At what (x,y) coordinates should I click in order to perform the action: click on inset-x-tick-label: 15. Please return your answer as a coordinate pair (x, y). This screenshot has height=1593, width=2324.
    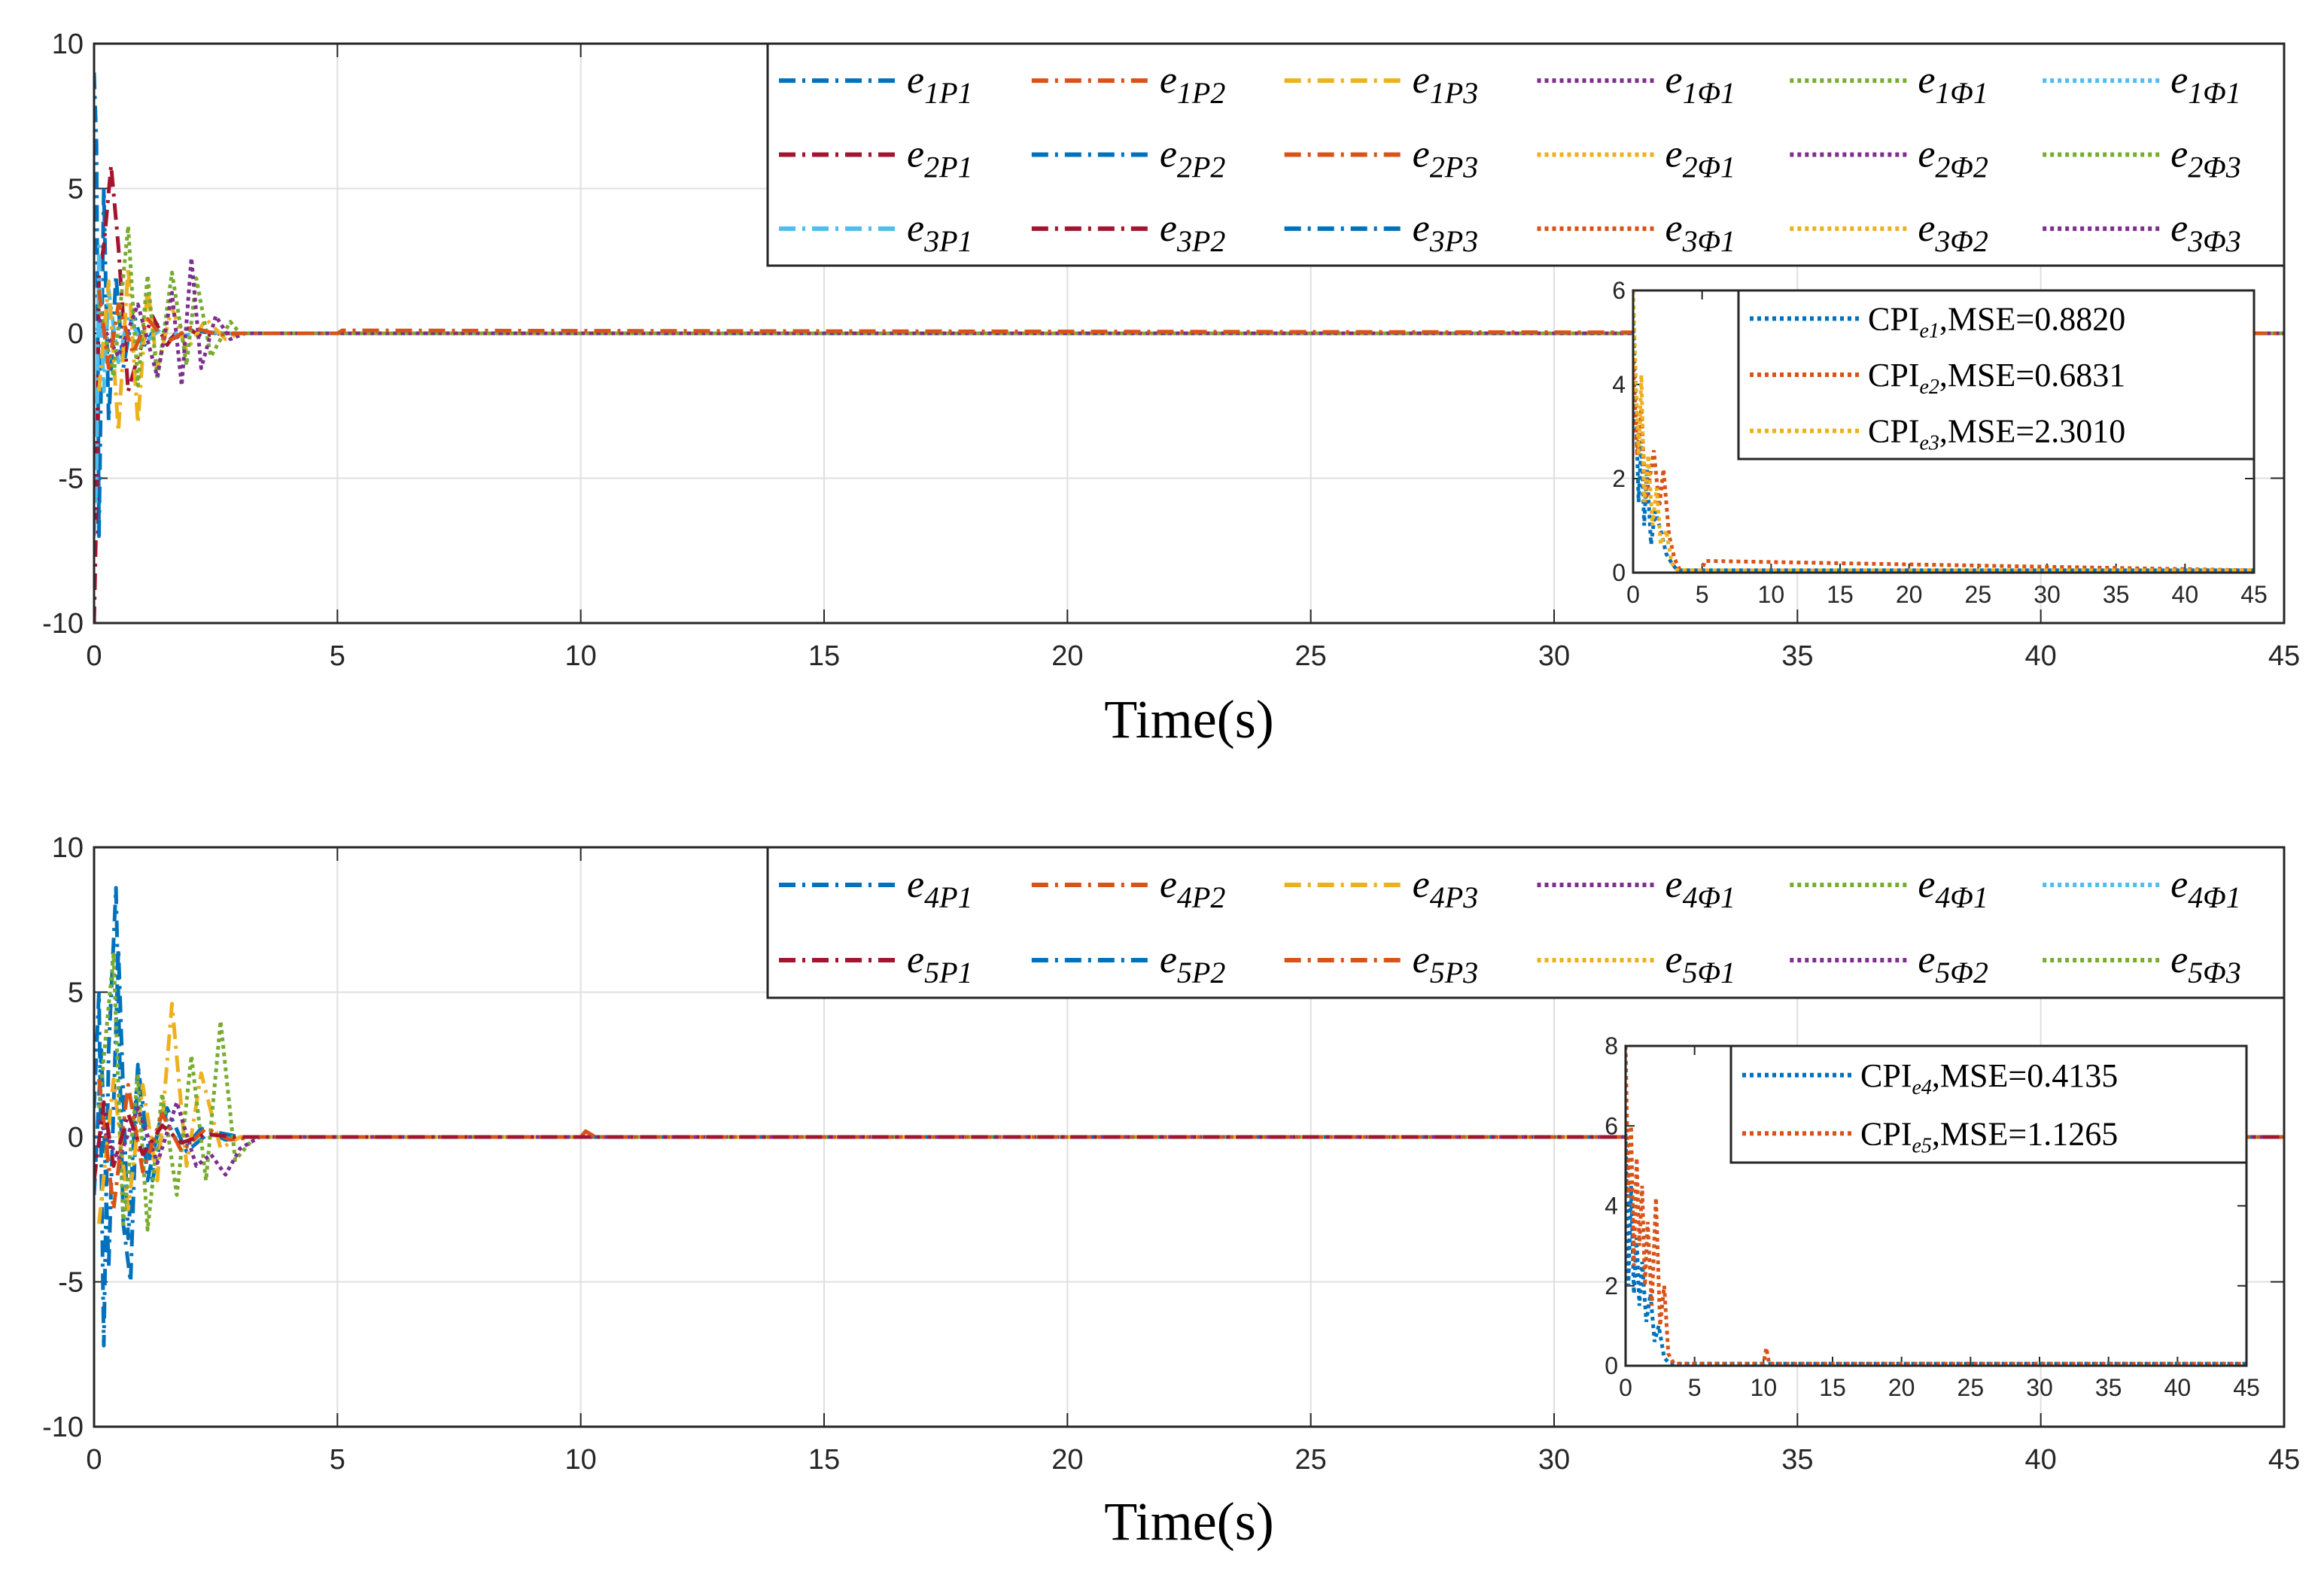
    Looking at the image, I should click on (1832, 1387).